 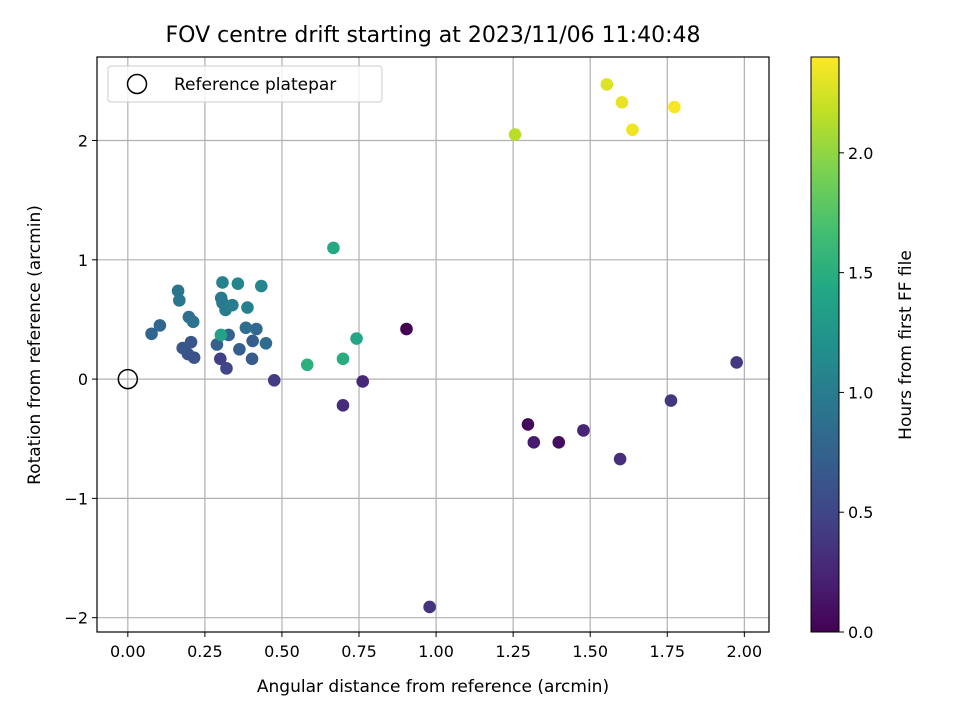 I want to click on y-tick-label: 0, so click(x=83, y=379).